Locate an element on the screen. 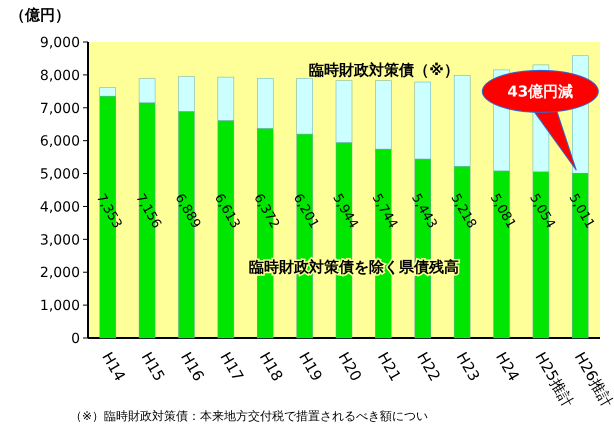  y-tick-label: 5,000 is located at coordinates (60, 174).